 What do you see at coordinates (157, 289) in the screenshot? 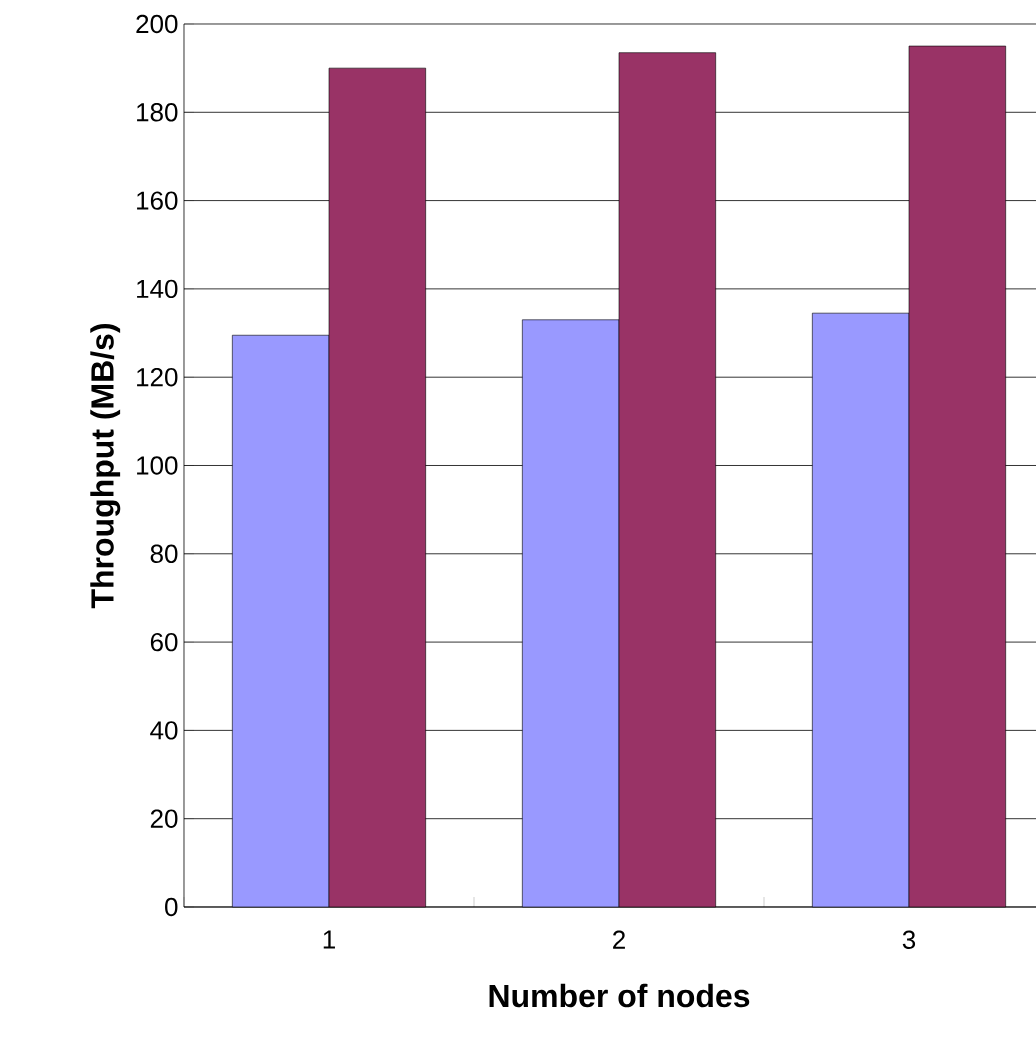
I see `y-tick-label: 140` at bounding box center [157, 289].